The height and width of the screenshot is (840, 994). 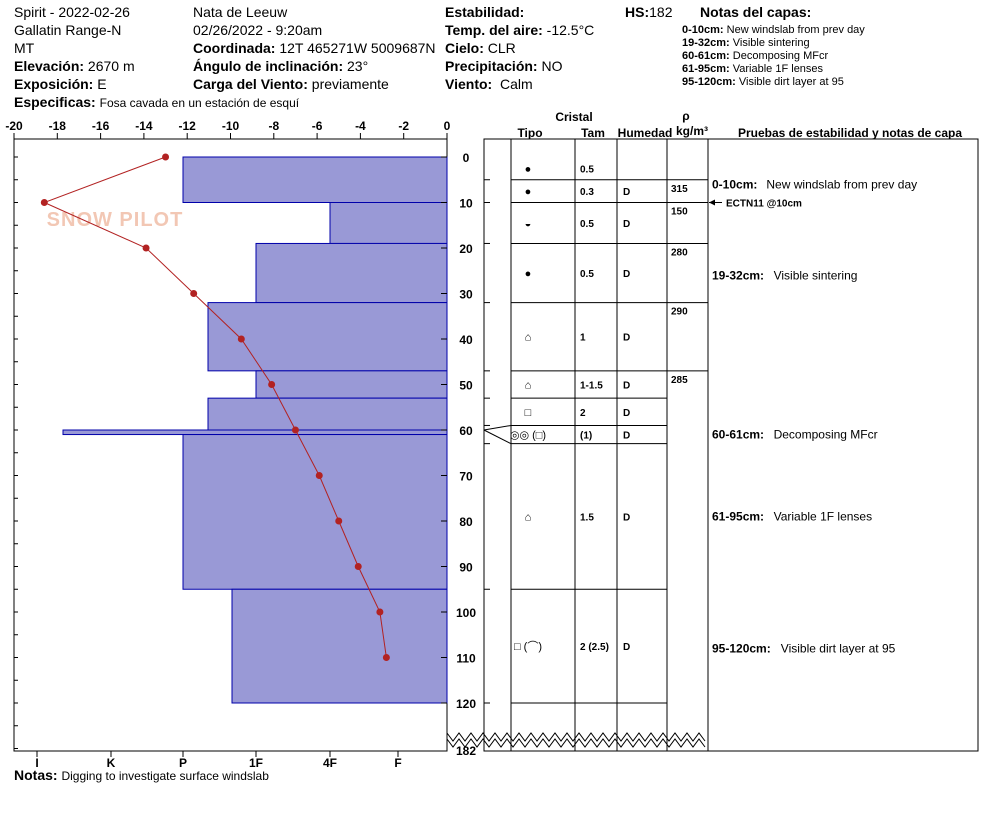 I want to click on layer-note-item: 61-95cm: Variable 1F lenses, so click(x=752, y=69).